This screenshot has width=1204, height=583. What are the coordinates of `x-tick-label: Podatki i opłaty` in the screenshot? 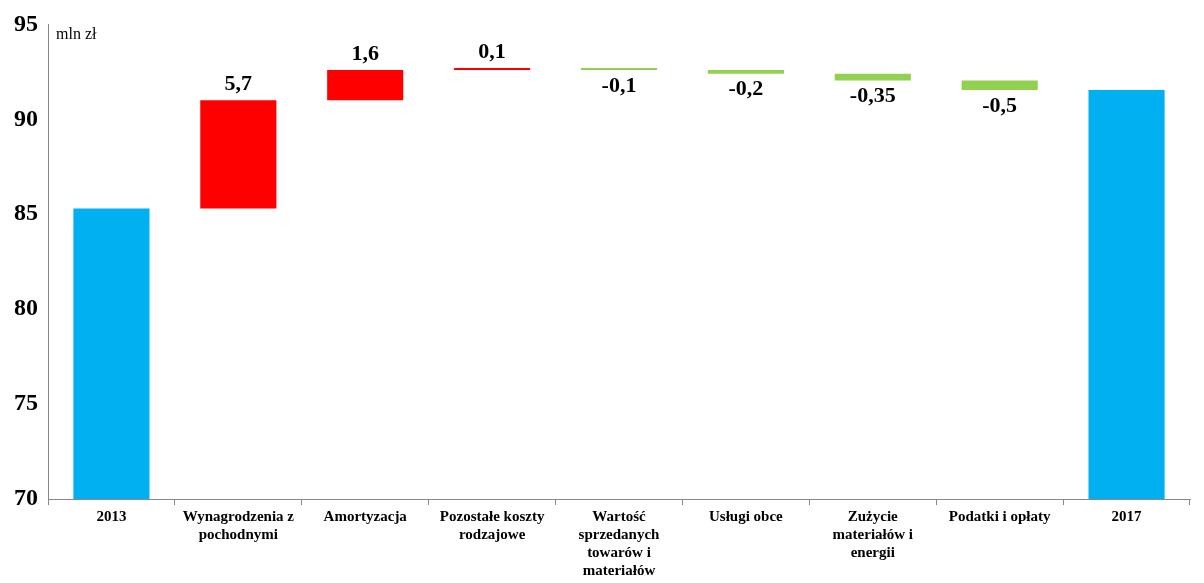 It's located at (1000, 515).